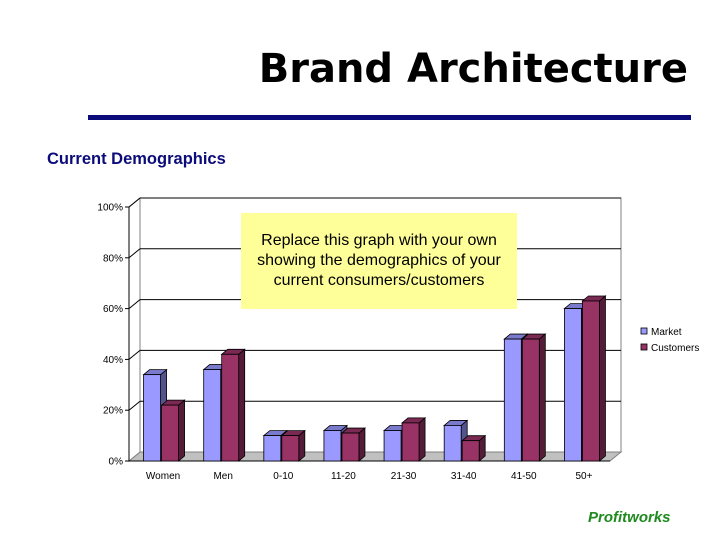  Describe the element at coordinates (113, 360) in the screenshot. I see `y-tick-label: 40%` at that location.